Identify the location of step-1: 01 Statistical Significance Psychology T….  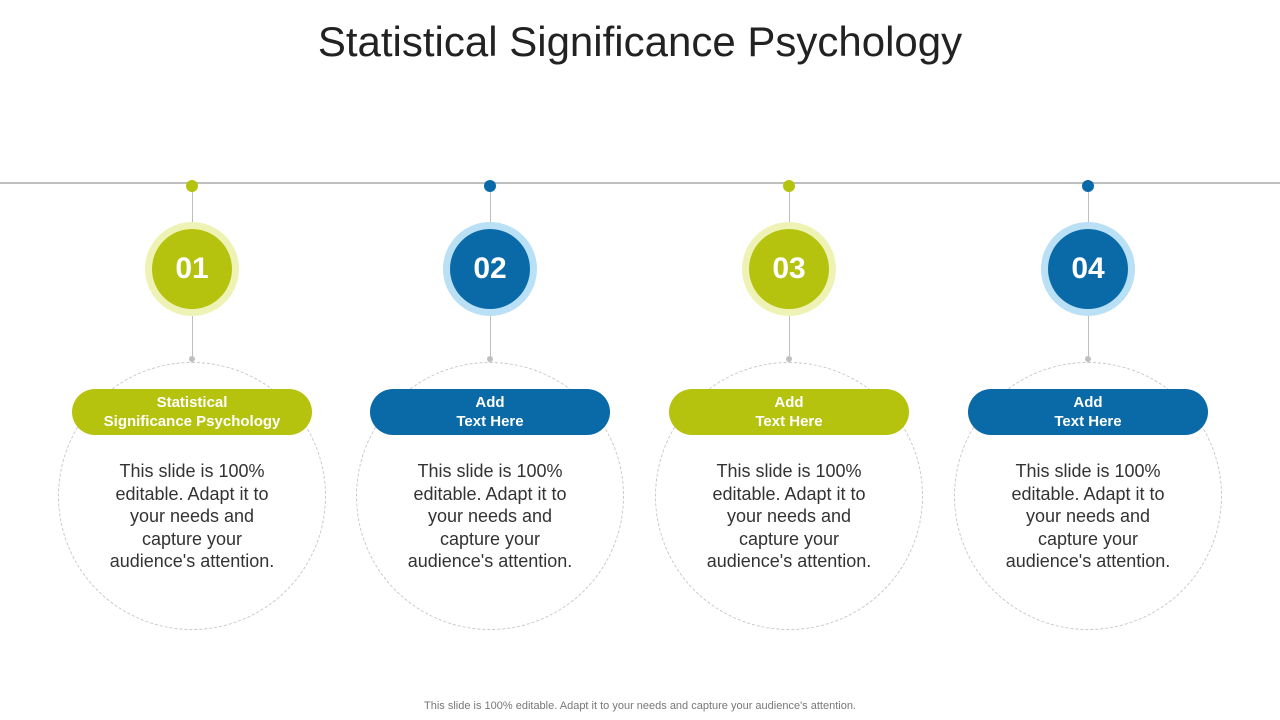
(192, 410).